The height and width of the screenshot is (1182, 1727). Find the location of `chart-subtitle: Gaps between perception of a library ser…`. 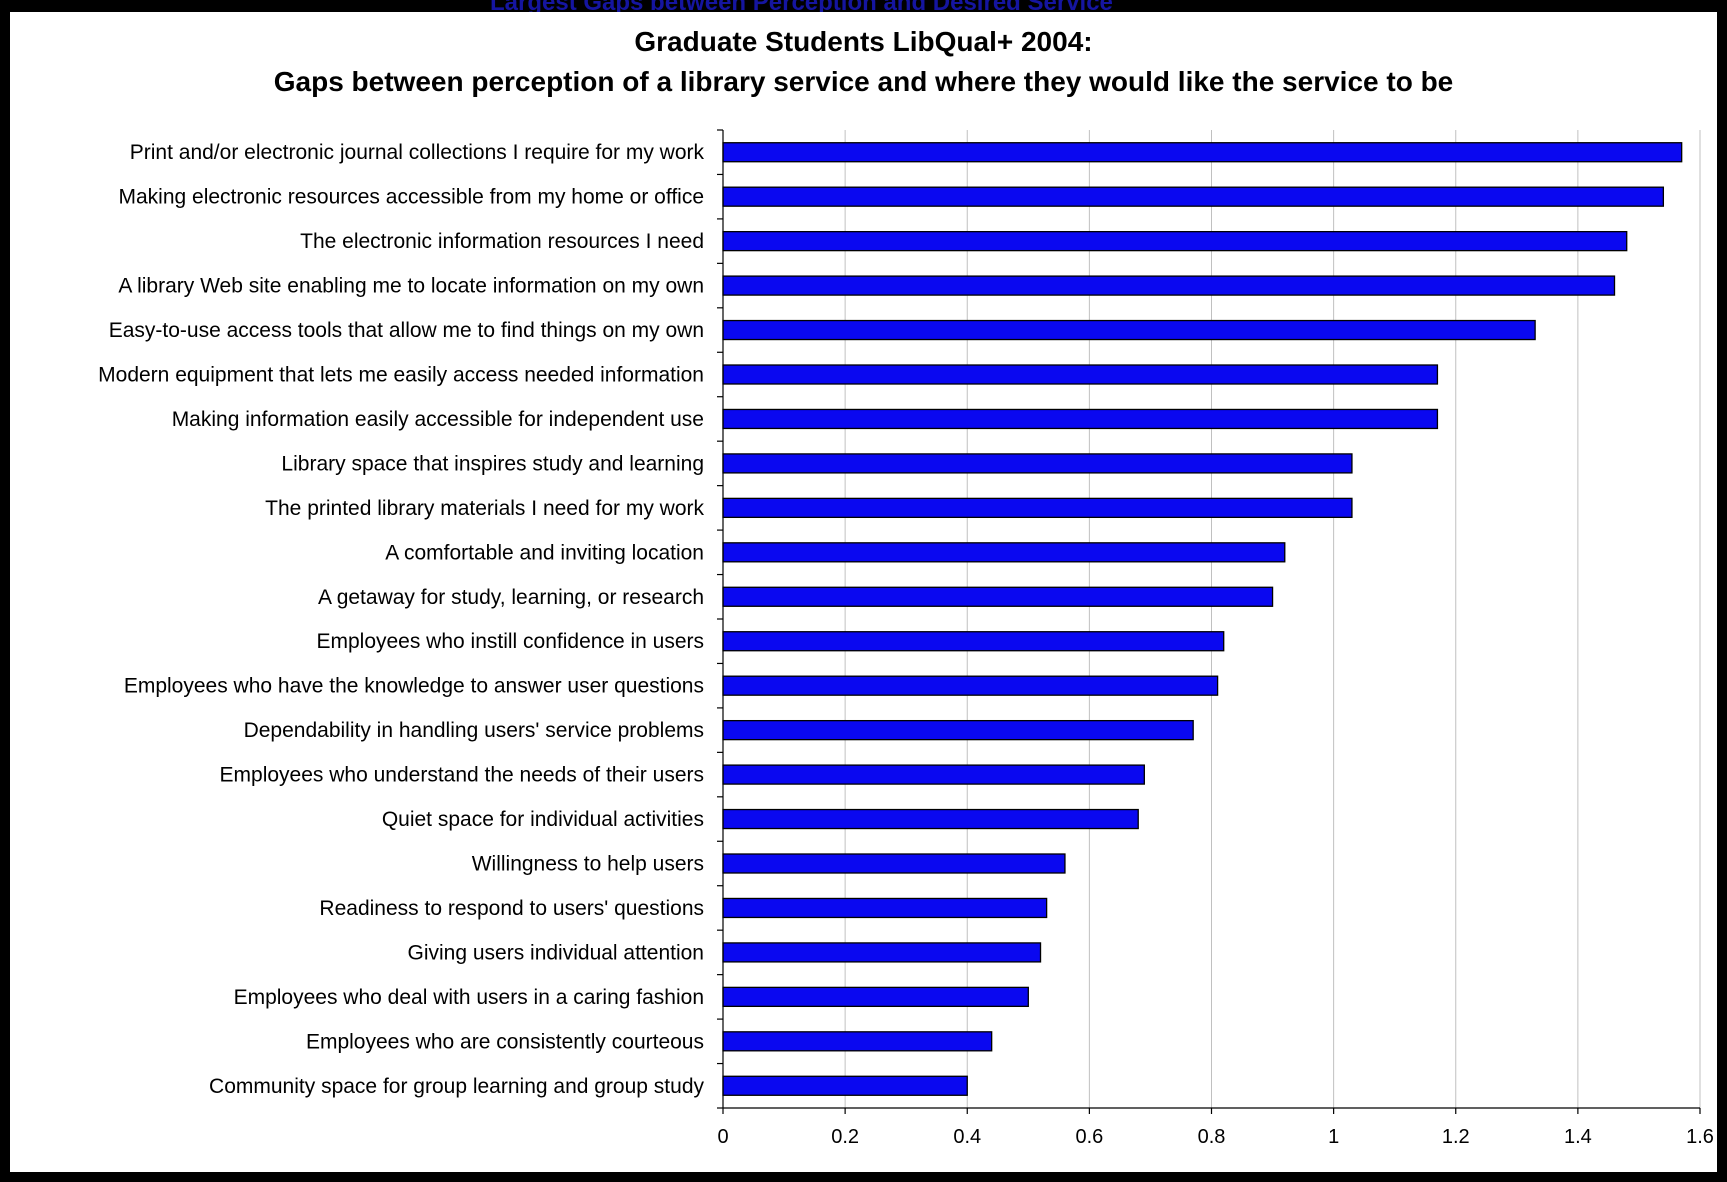

chart-subtitle: Gaps between perception of a library ser… is located at coordinates (863, 81).